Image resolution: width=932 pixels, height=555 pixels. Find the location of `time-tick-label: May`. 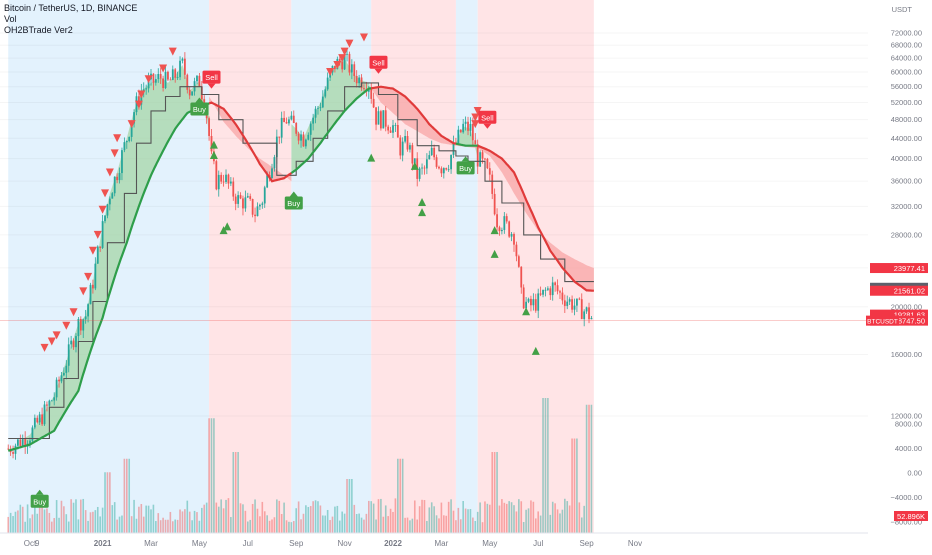

time-tick-label: May is located at coordinates (199, 543).